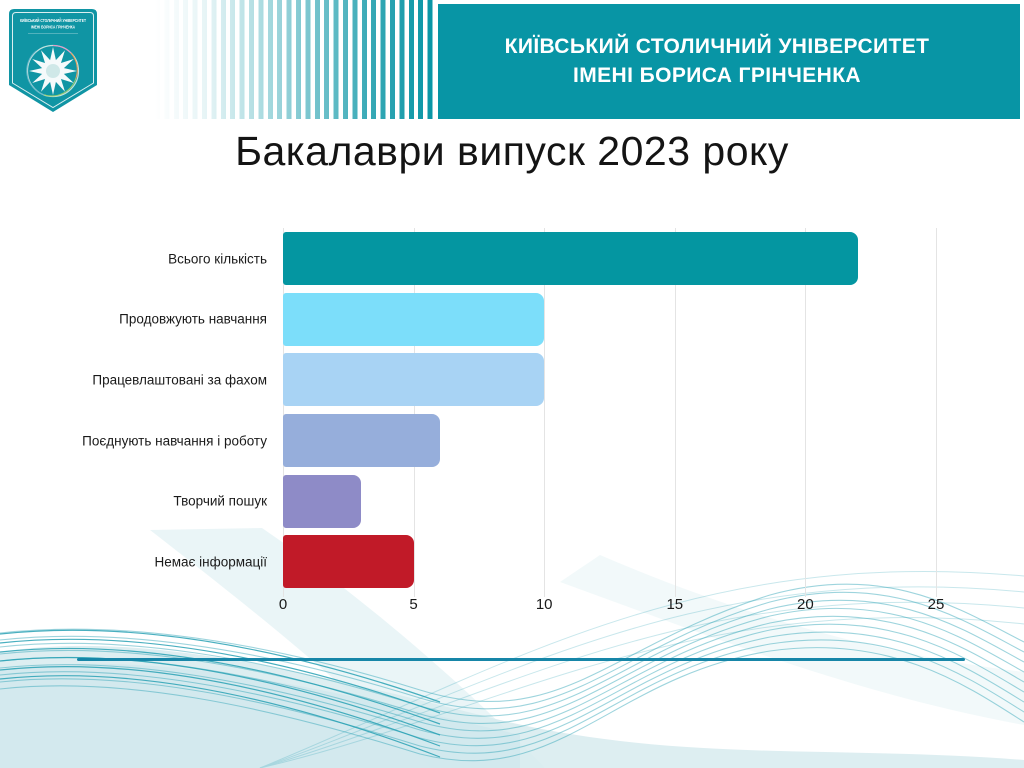  What do you see at coordinates (193, 319) in the screenshot?
I see `category-label: Продовжують навчання` at bounding box center [193, 319].